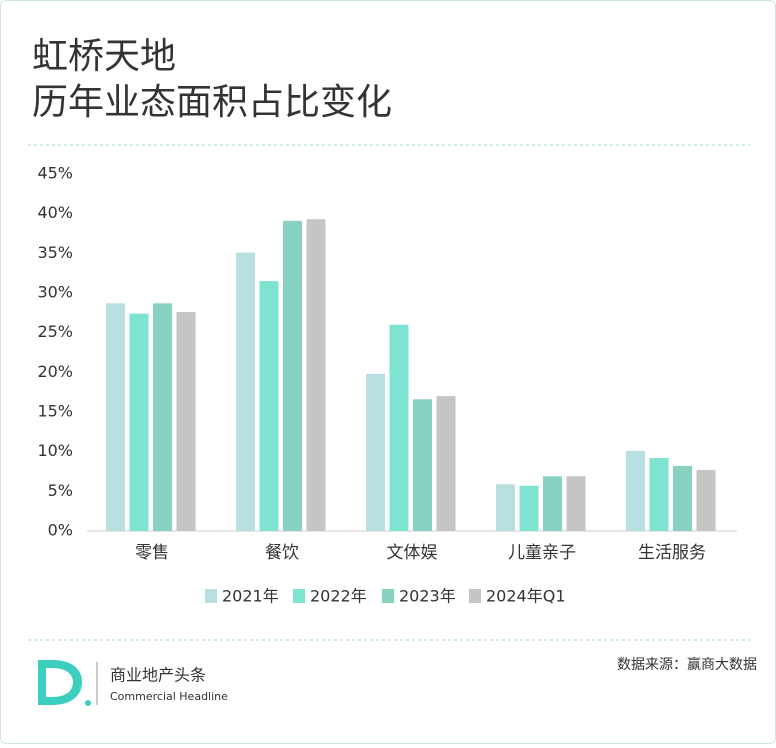 This screenshot has width=776, height=748. I want to click on y-tick-label: 25%, so click(55, 331).